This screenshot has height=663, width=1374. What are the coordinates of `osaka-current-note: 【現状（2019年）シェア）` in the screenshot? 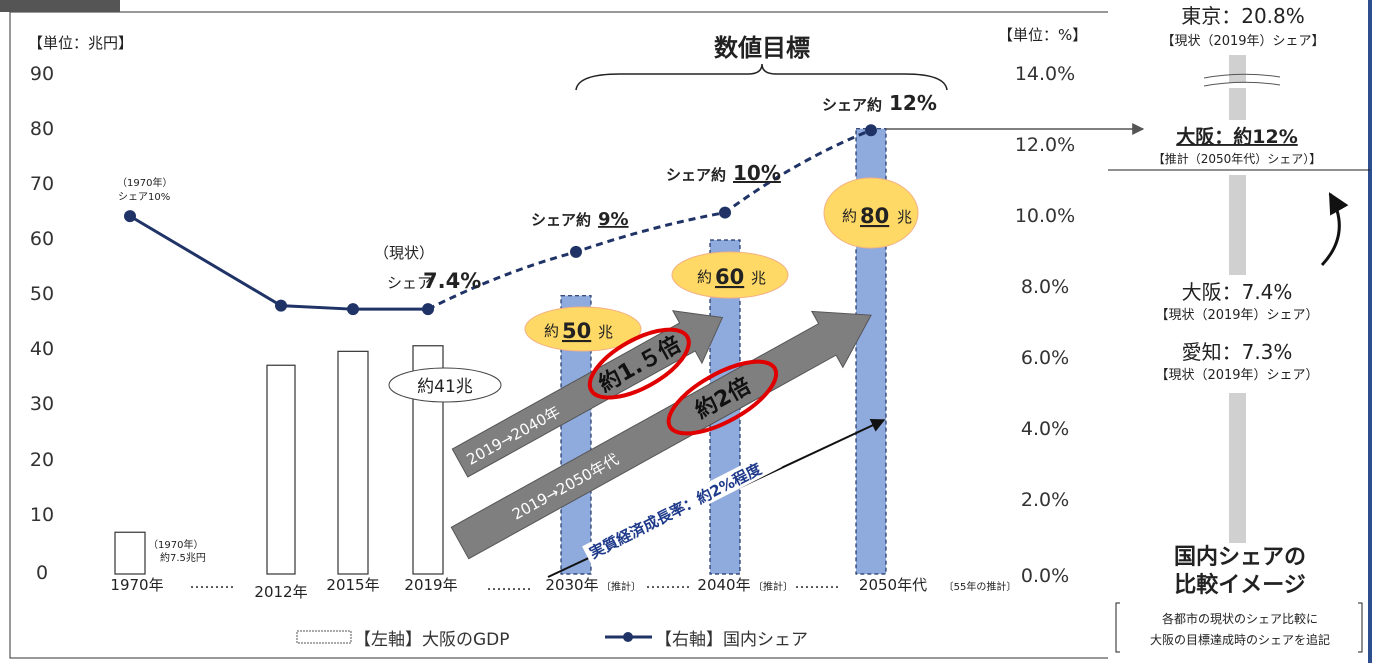 It's located at (1236, 315).